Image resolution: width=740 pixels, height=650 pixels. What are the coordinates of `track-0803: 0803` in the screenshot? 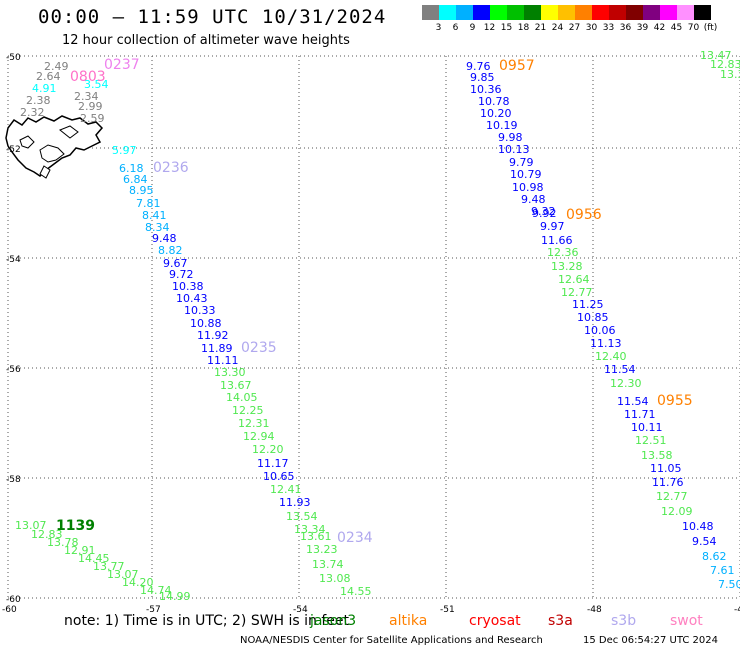 It's located at (88, 77).